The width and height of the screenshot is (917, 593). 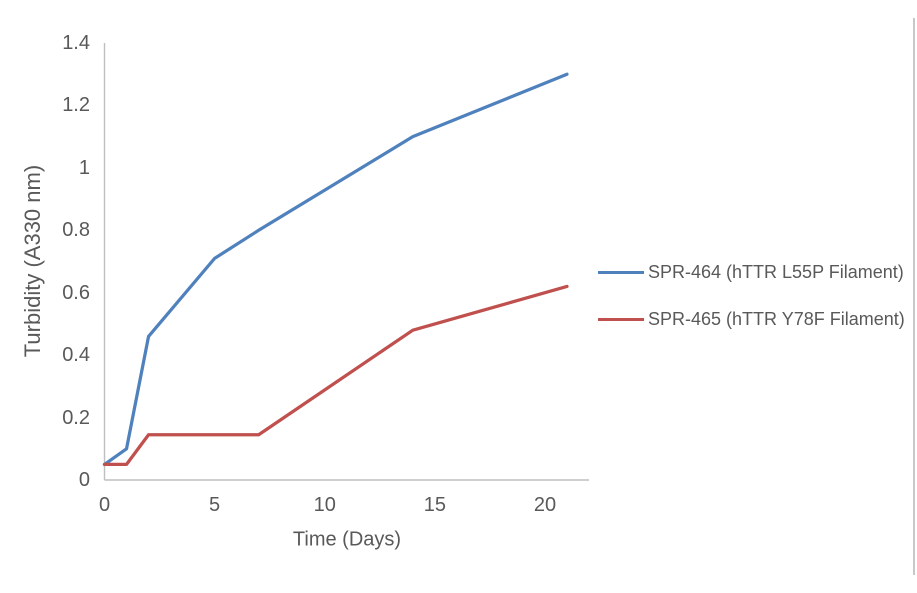 I want to click on y-tick-label-0.8: 0.8, so click(x=76, y=230).